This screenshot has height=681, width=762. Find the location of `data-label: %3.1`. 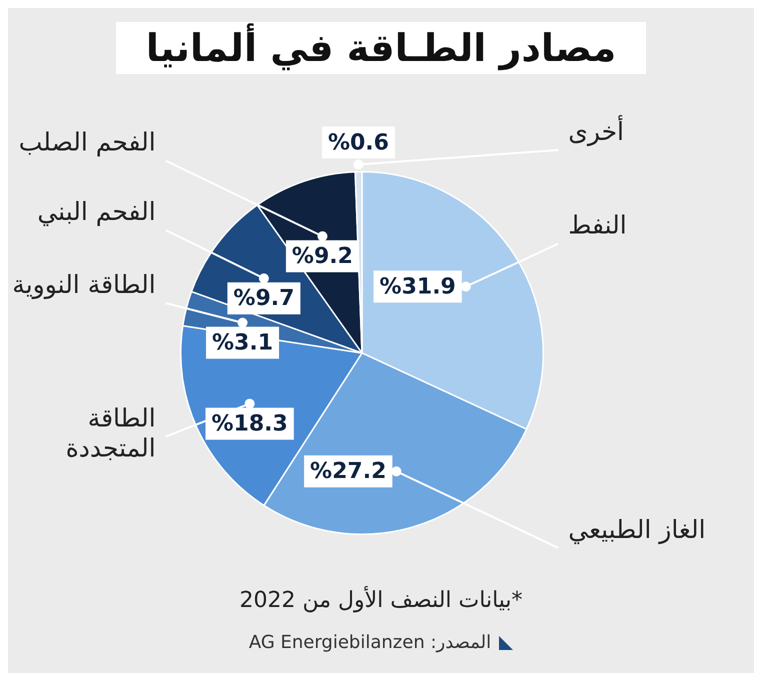

data-label: %3.1 is located at coordinates (243, 343).